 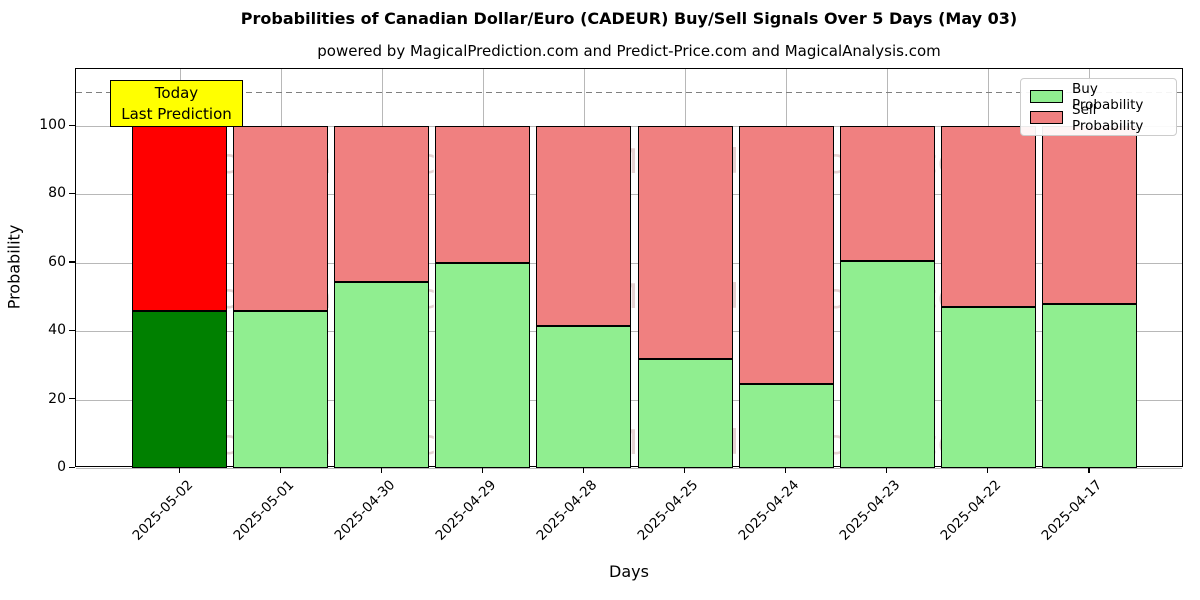 What do you see at coordinates (57, 330) in the screenshot?
I see `ytick-label-40: 40` at bounding box center [57, 330].